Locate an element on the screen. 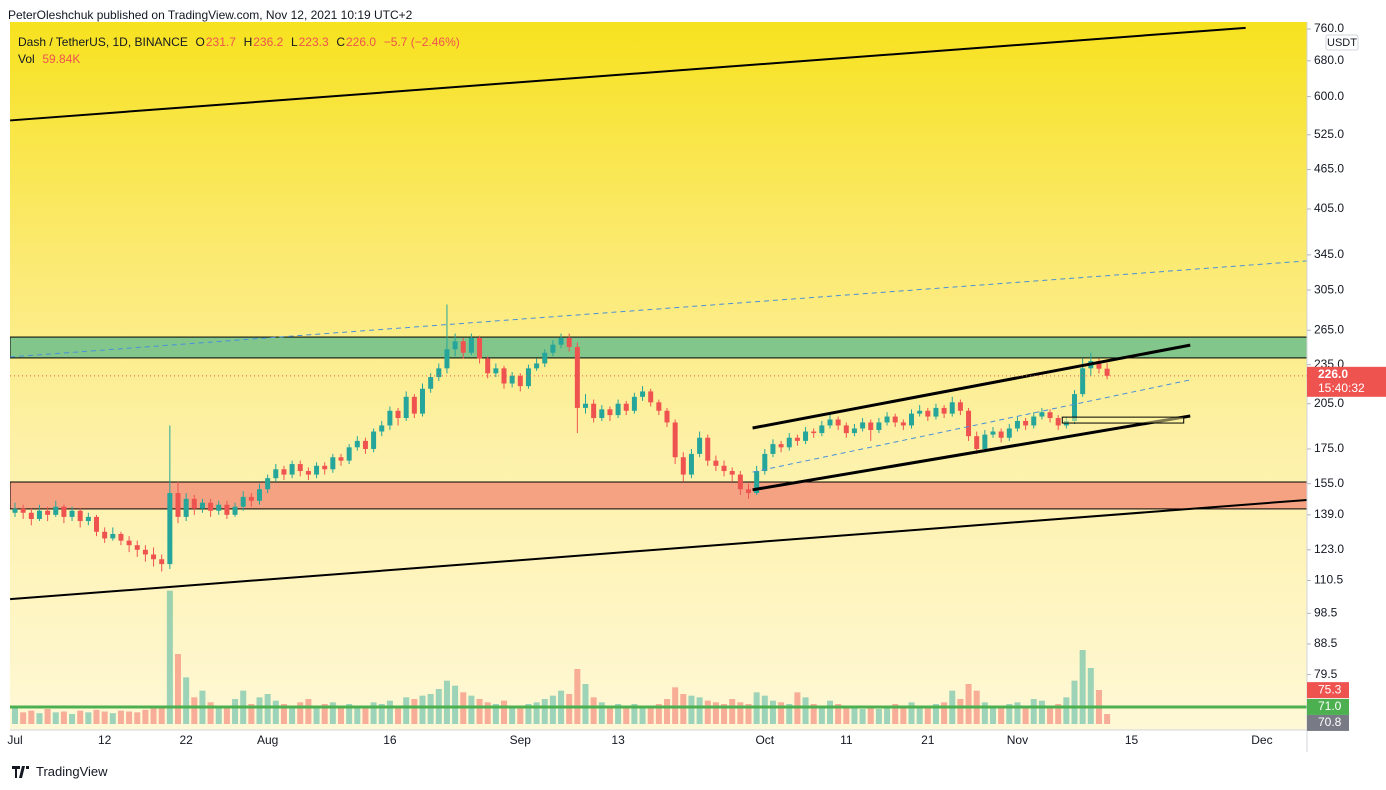 This screenshot has height=790, width=1386. y-tick-label: 305.0 is located at coordinates (1329, 289).